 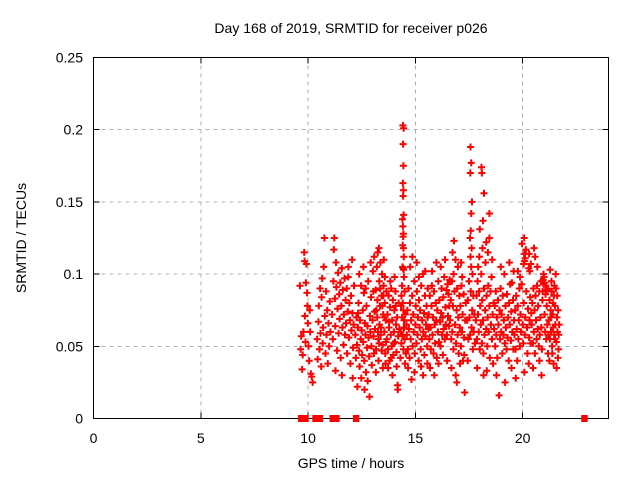 I want to click on y-tick-label: 0.15, so click(x=69, y=202).